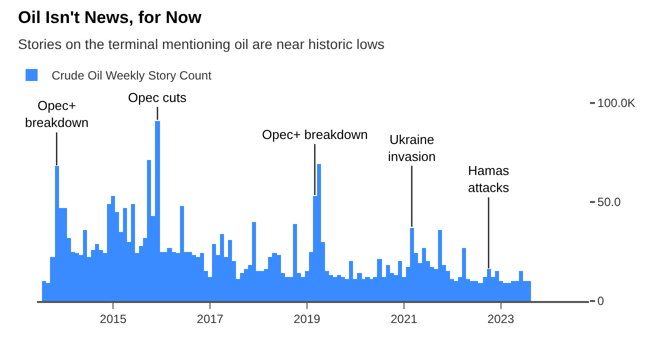 This screenshot has height=342, width=647. I want to click on annotation: Ukraine invasion, so click(412, 148).